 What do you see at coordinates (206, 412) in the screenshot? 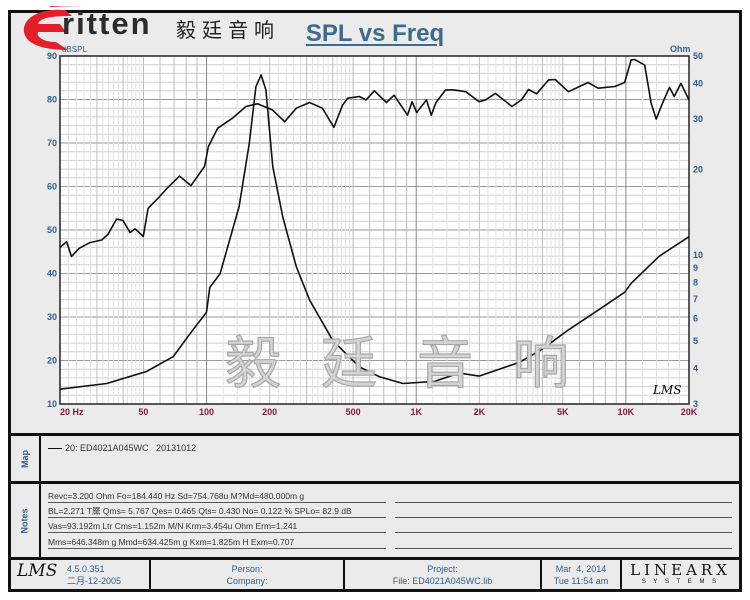
I see `x-tick-label: 100` at bounding box center [206, 412].